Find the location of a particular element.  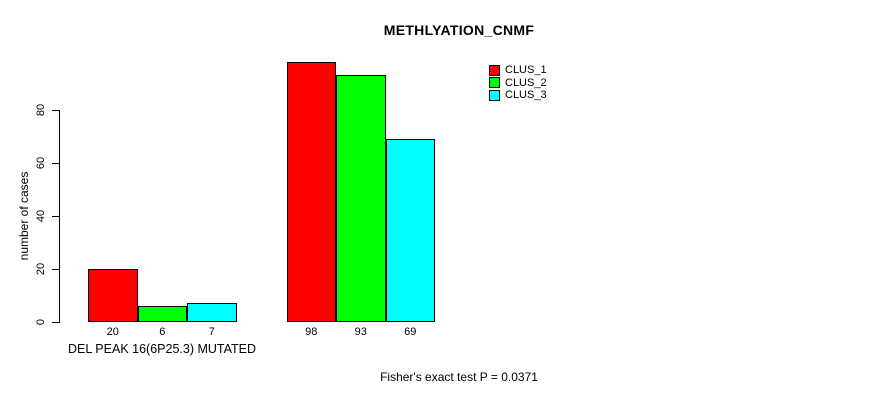

legend-item: CLUS_2 is located at coordinates (518, 83).